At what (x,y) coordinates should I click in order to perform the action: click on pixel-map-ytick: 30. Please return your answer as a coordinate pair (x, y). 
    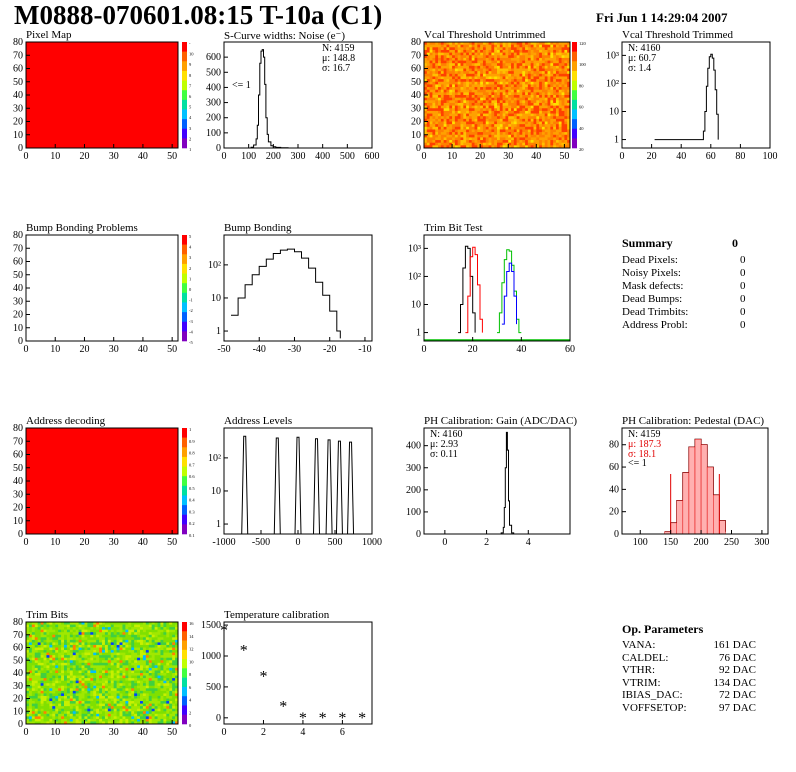
    Looking at the image, I should click on (18, 108).